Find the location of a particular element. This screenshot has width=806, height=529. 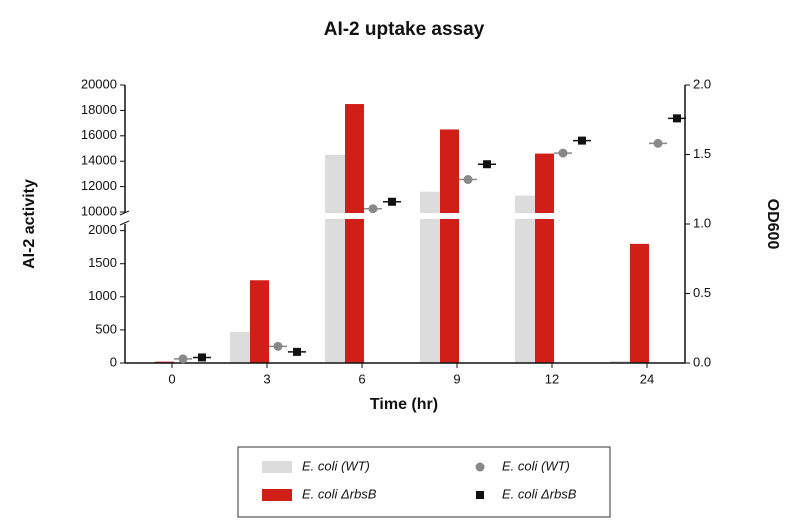

x-tick-label: 24 is located at coordinates (647, 378).